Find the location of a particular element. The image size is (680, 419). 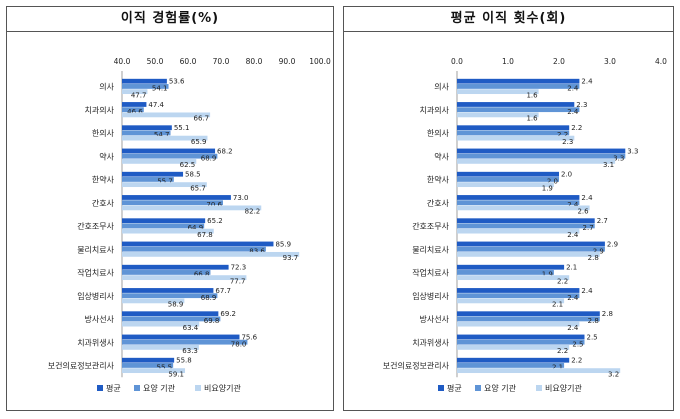

category-label: 의사 is located at coordinates (441, 87).